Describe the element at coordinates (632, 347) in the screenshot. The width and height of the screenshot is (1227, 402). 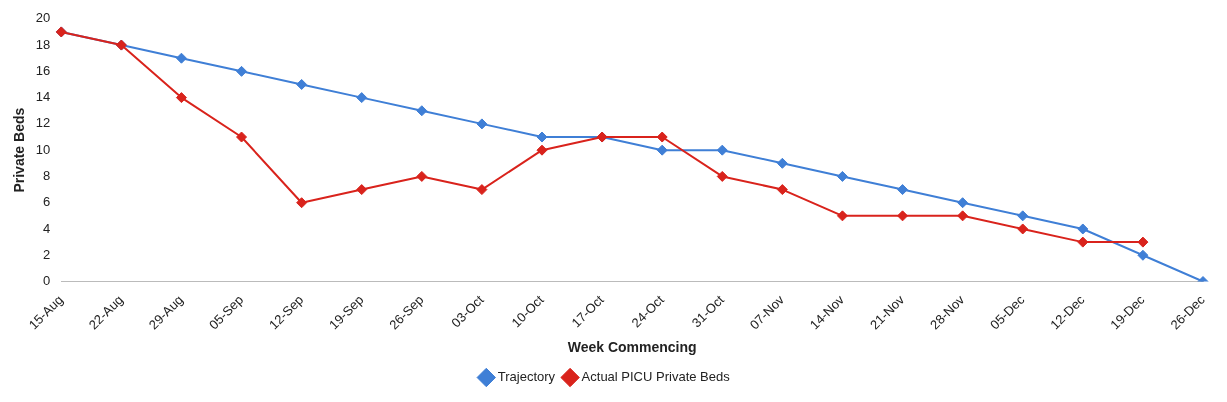
I see `x-axis-title: Week Commencing` at that location.